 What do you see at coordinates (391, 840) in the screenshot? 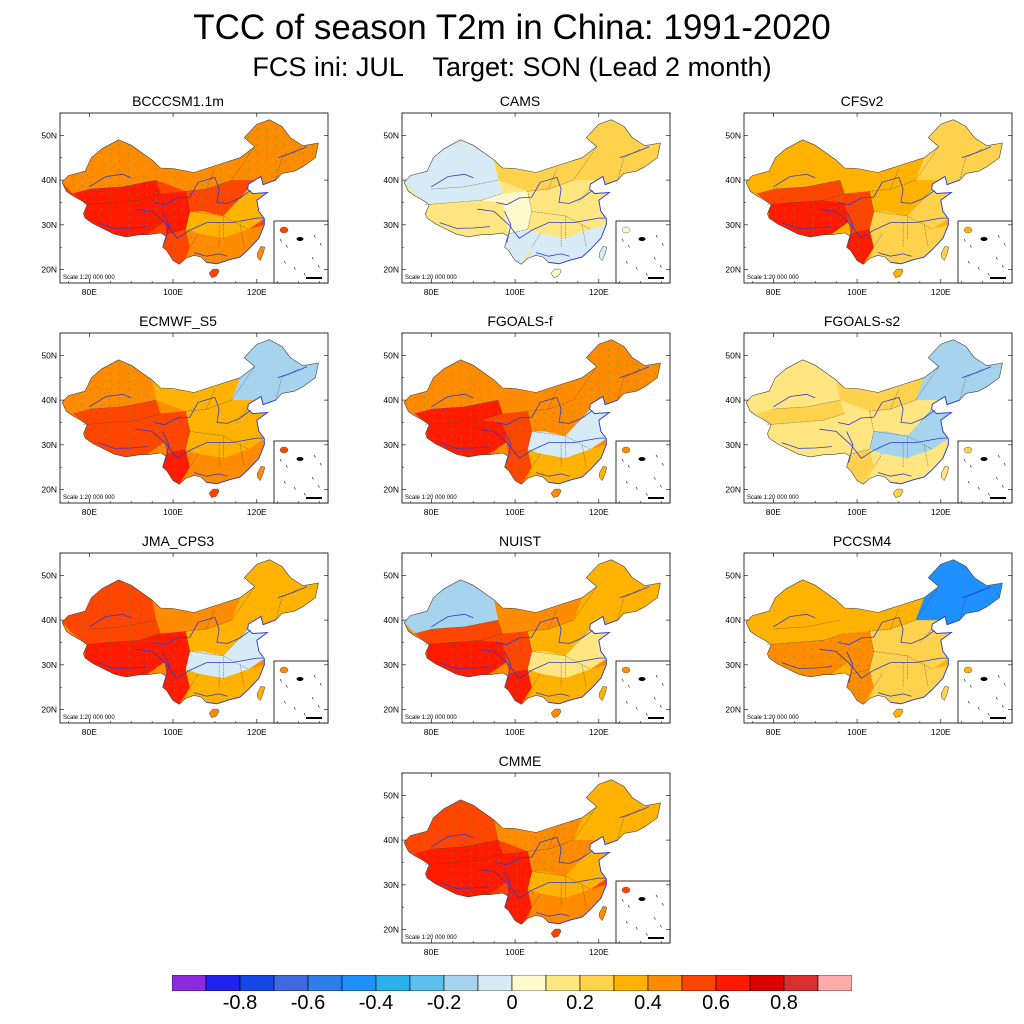
I see `y-tick-label: 40N` at bounding box center [391, 840].